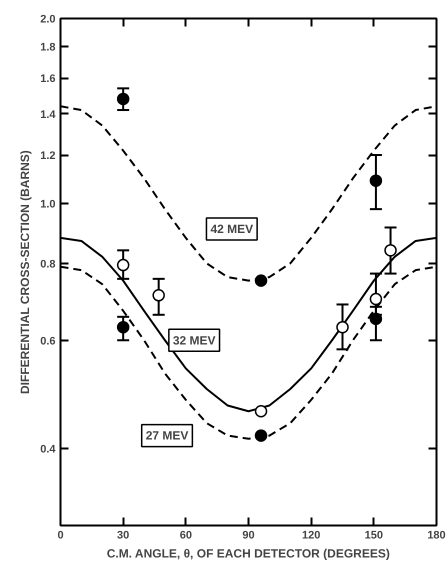 The width and height of the screenshot is (446, 575). Describe the element at coordinates (311, 536) in the screenshot. I see `x-tick-label: 120` at that location.